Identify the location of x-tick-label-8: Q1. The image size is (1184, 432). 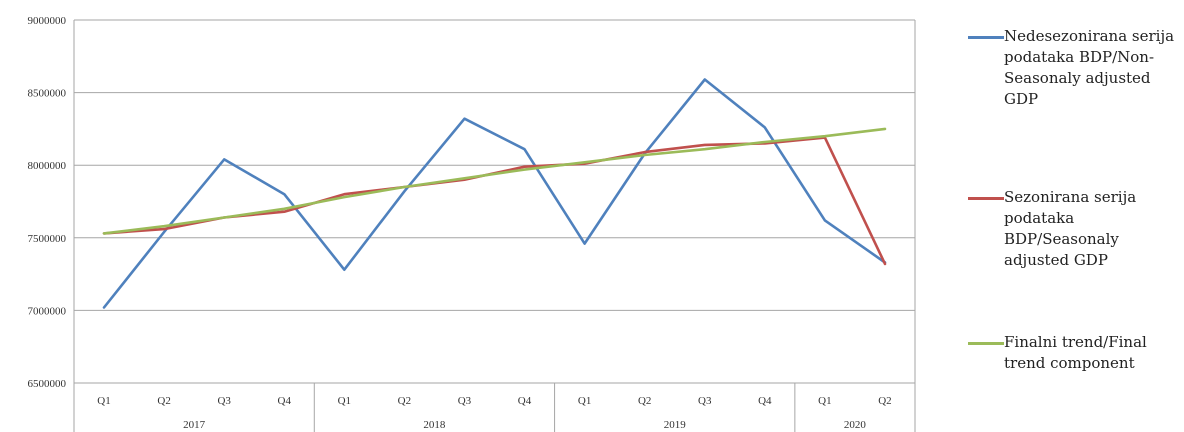
(584, 401).